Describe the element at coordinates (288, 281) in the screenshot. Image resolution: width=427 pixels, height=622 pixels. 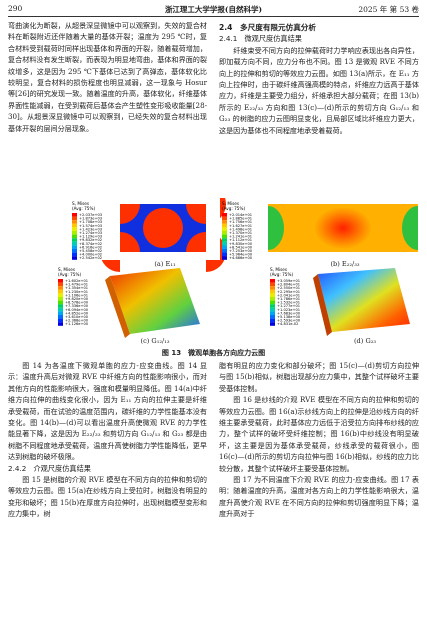
I see `legend-value: +3.059e+01` at that location.